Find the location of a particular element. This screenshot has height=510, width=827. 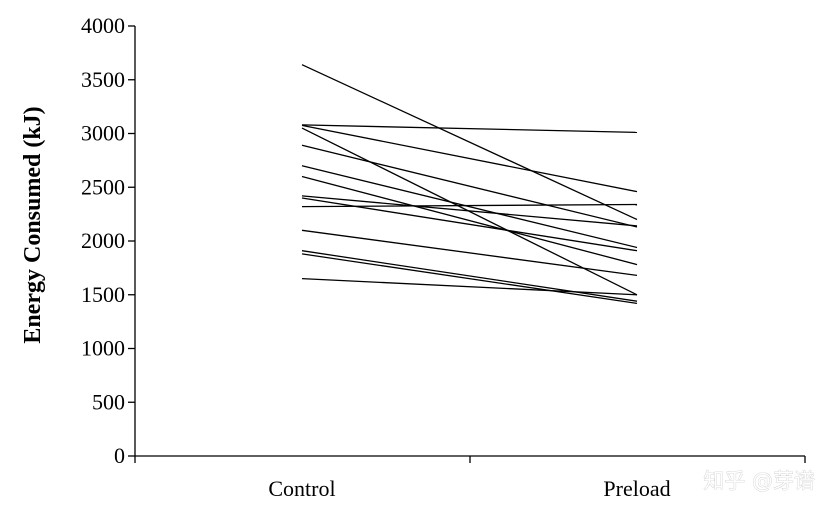

y-tick-label: 3500 is located at coordinates (103, 79).